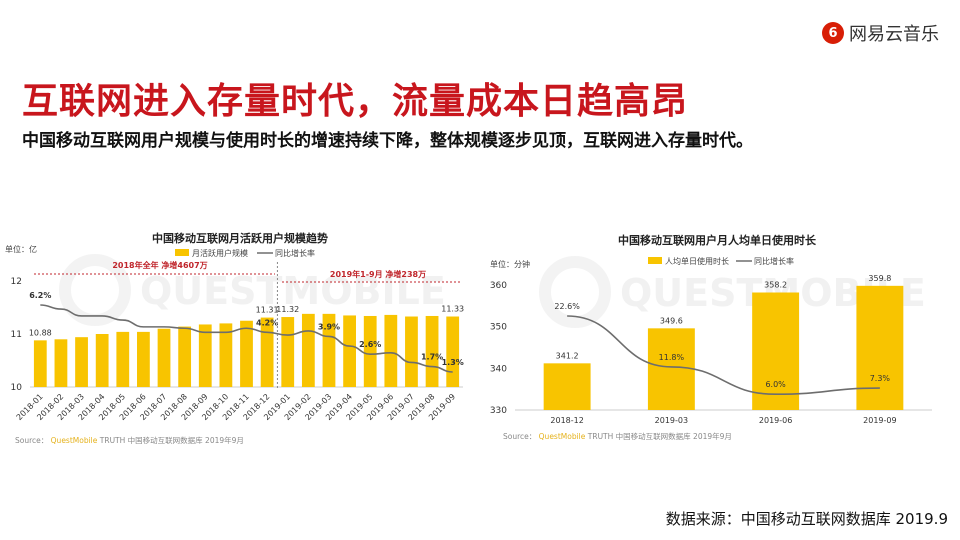 Image resolution: width=960 pixels, height=540 pixels. I want to click on line-value-label: 4.2%, so click(267, 322).